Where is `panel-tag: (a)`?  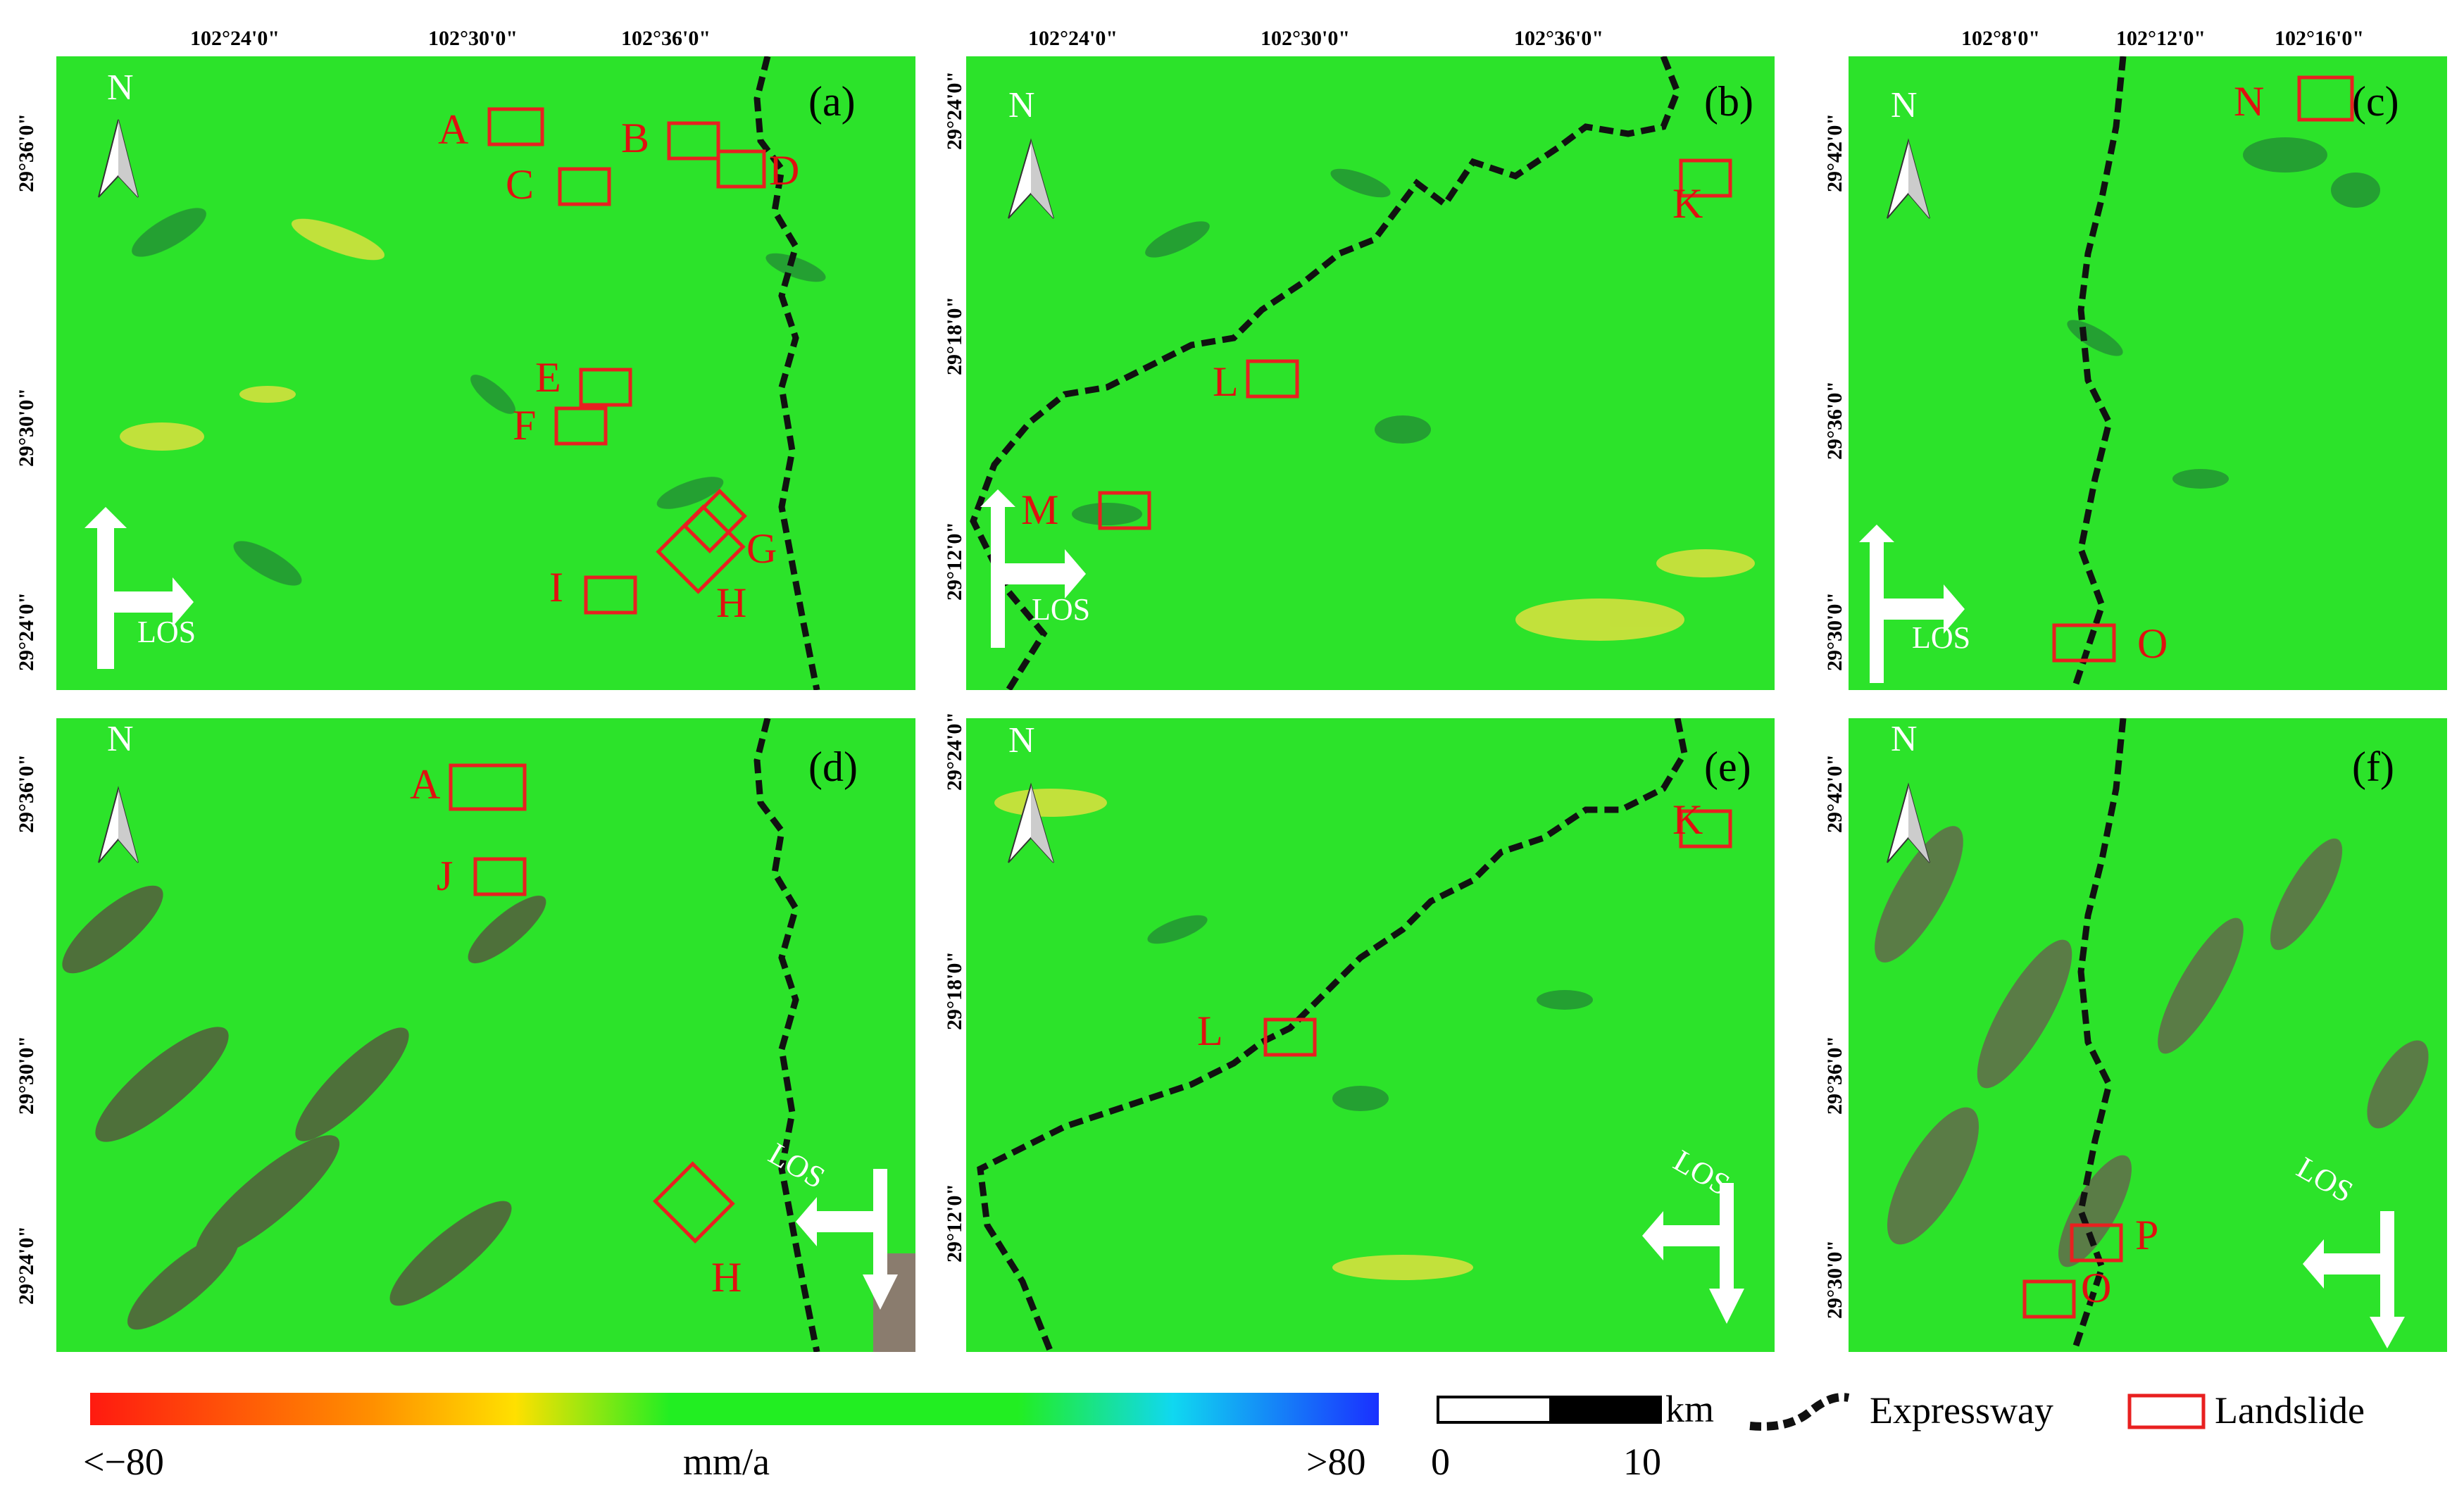 panel-tag: (a) is located at coordinates (832, 101).